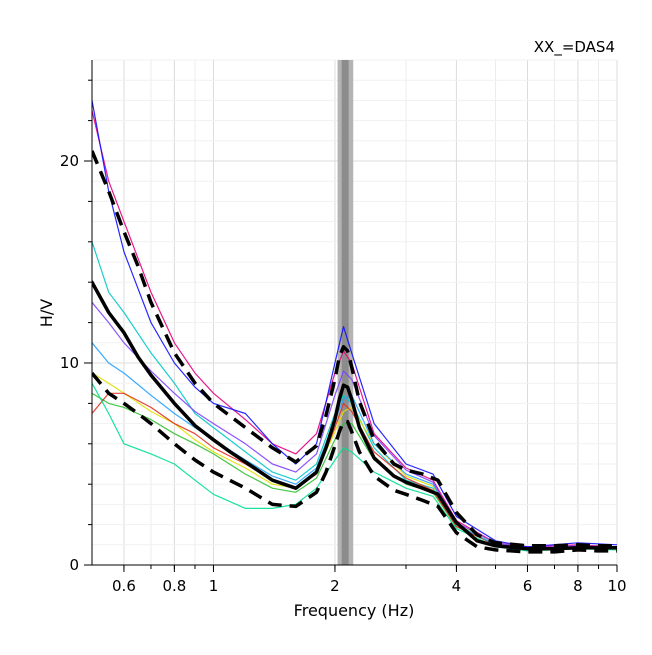 The width and height of the screenshot is (652, 655). I want to click on x-tick-label: 6, so click(528, 586).